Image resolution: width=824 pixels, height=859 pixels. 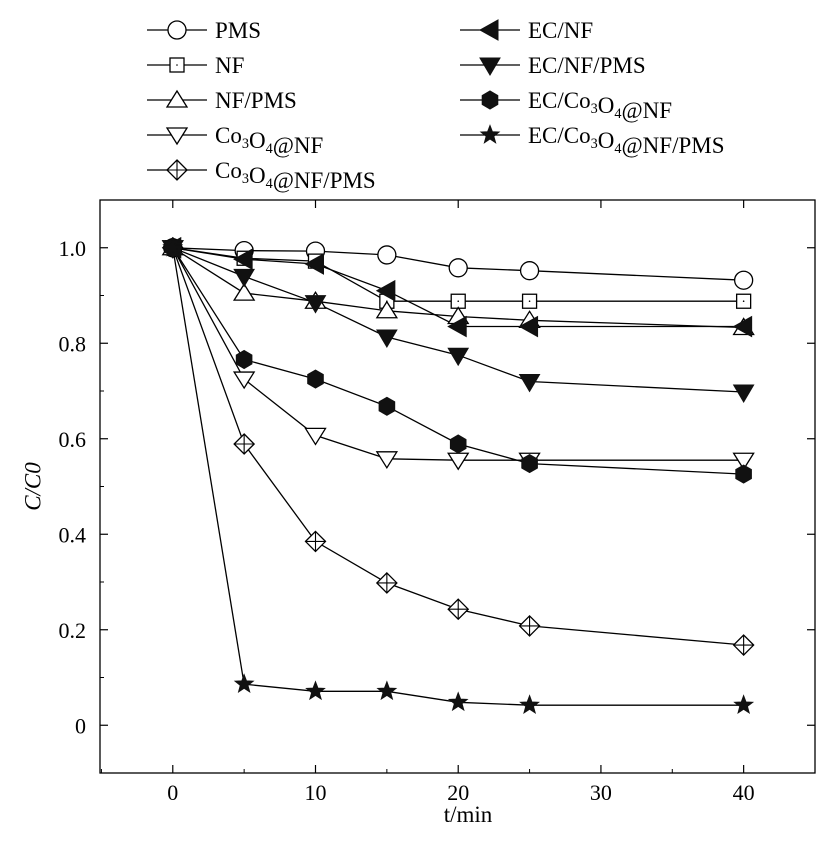 I want to click on series-markers, so click(x=457, y=287).